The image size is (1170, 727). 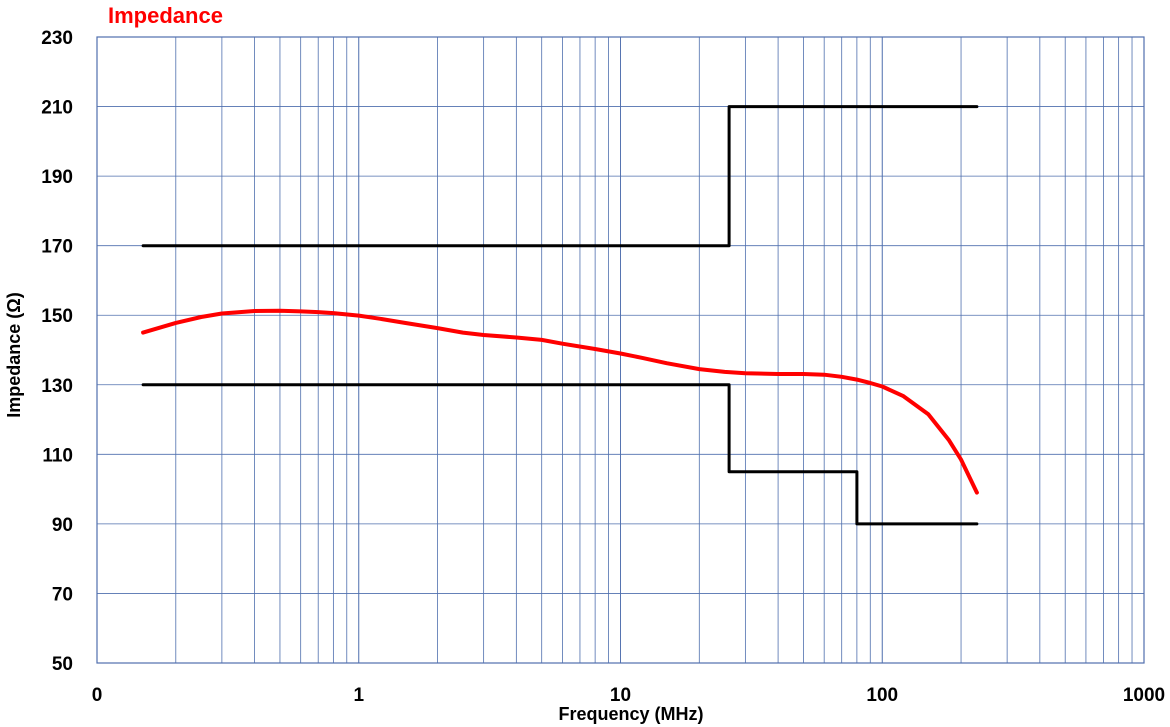 What do you see at coordinates (358, 695) in the screenshot?
I see `x-tick-label: 1` at bounding box center [358, 695].